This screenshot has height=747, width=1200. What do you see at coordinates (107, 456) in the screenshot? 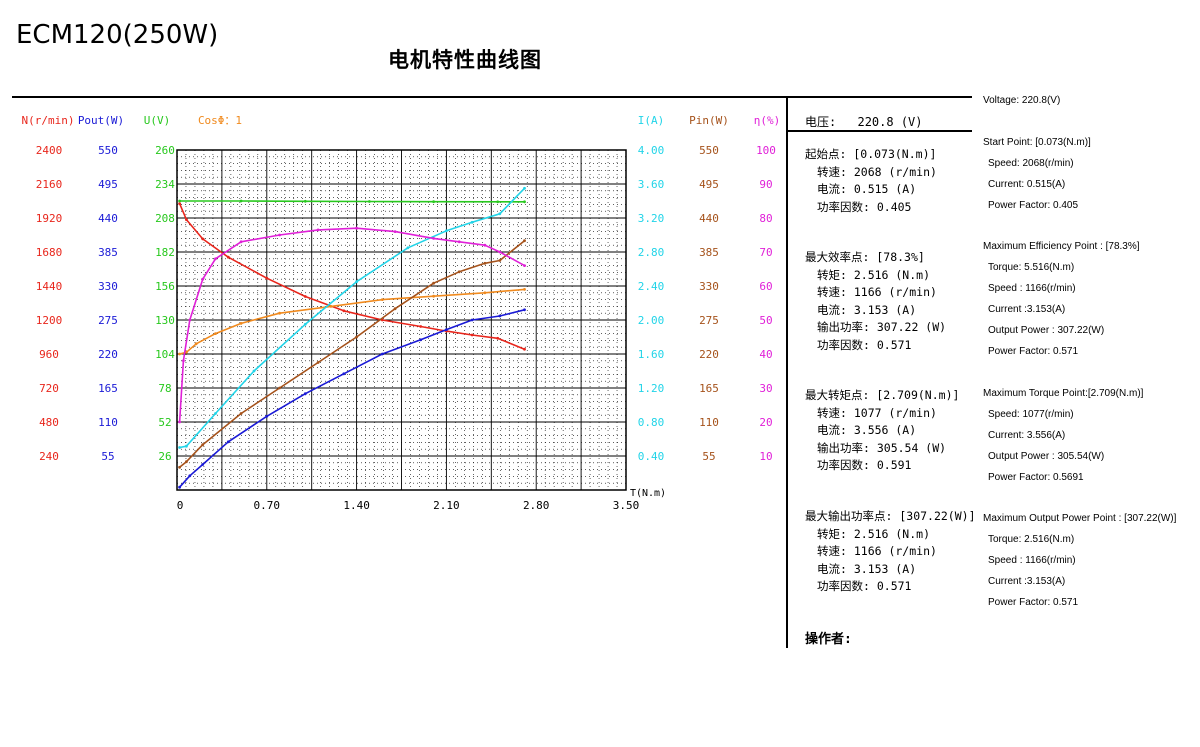
I see `pout-tick: 55` at bounding box center [107, 456].